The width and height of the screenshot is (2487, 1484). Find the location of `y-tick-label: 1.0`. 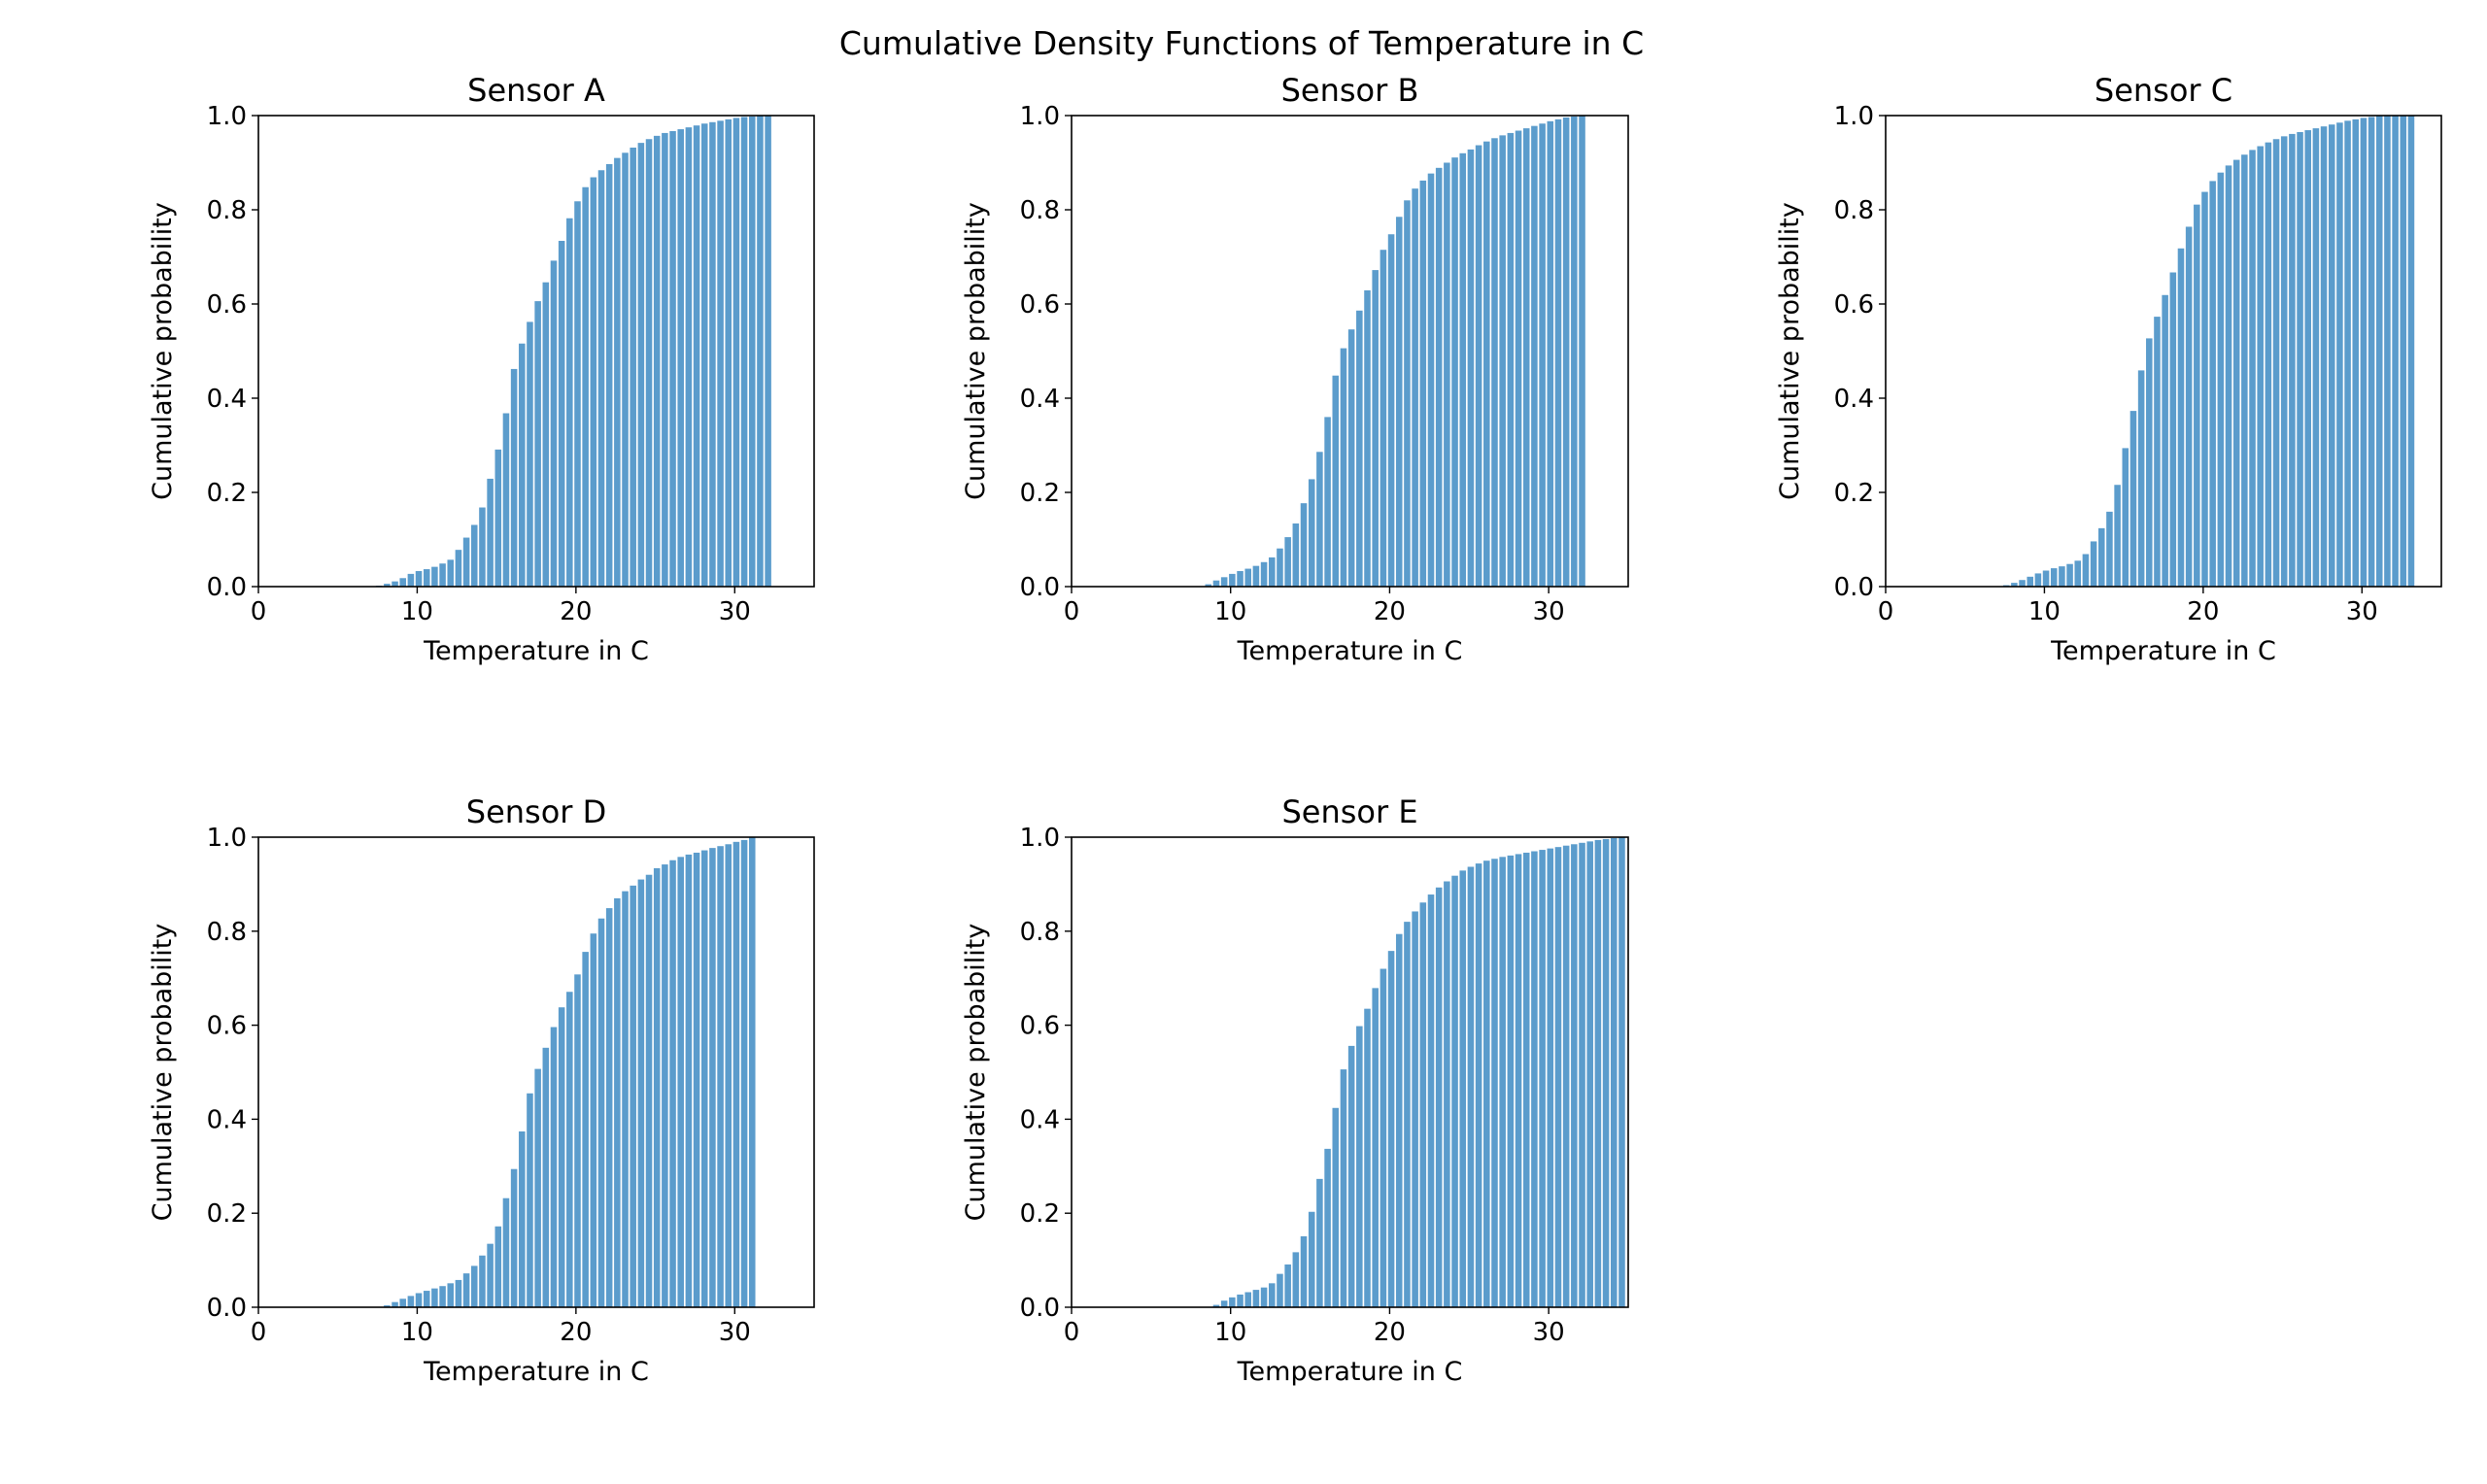

y-tick-label: 1.0 is located at coordinates (1854, 116).